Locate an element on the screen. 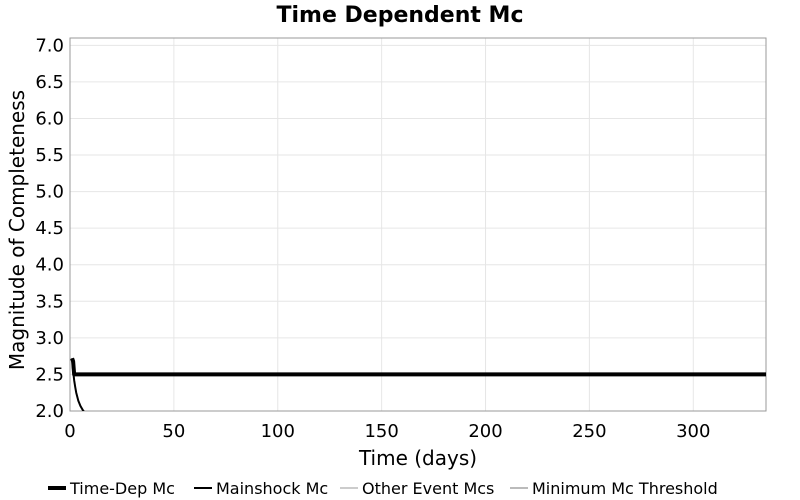 This screenshot has width=800, height=500. y-tick-label: 6.5 is located at coordinates (49, 82).